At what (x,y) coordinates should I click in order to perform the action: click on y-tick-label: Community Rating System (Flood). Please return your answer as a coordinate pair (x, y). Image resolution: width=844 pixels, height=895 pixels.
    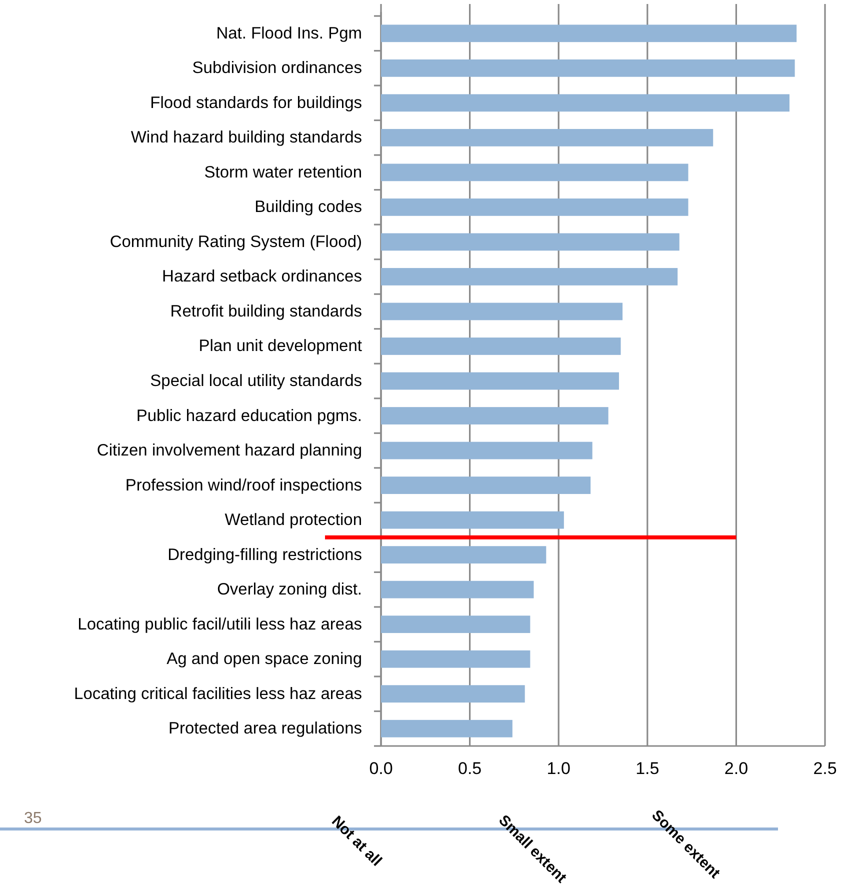
    Looking at the image, I should click on (236, 241).